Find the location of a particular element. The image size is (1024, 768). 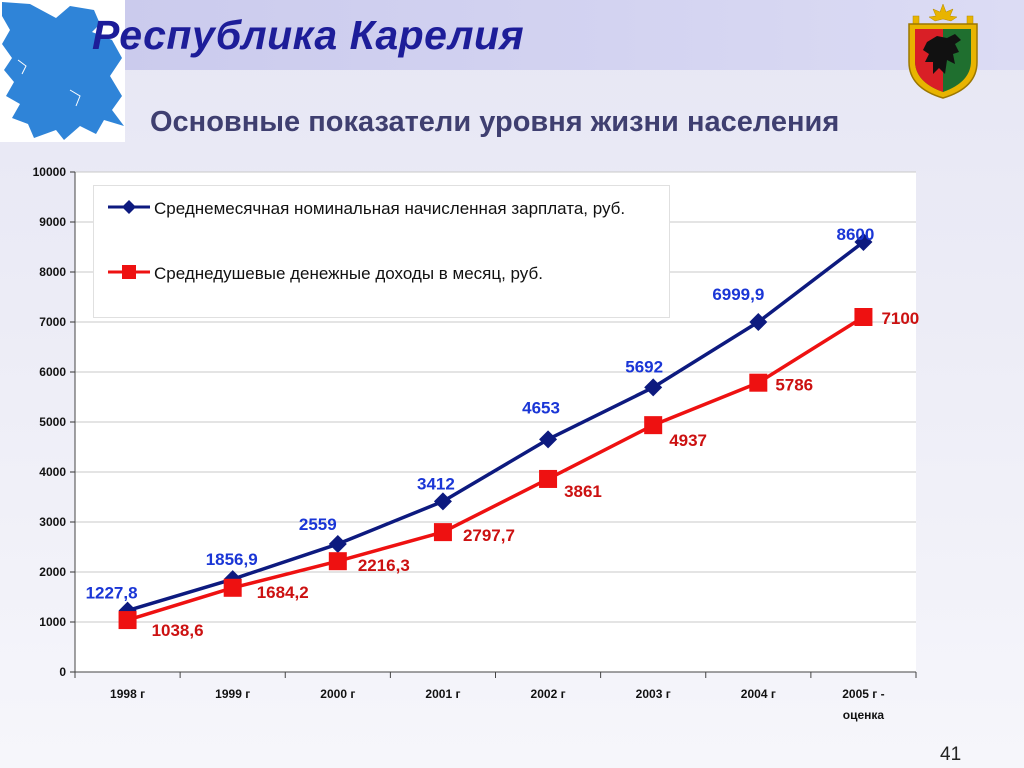

header-band is located at coordinates (512, 35).